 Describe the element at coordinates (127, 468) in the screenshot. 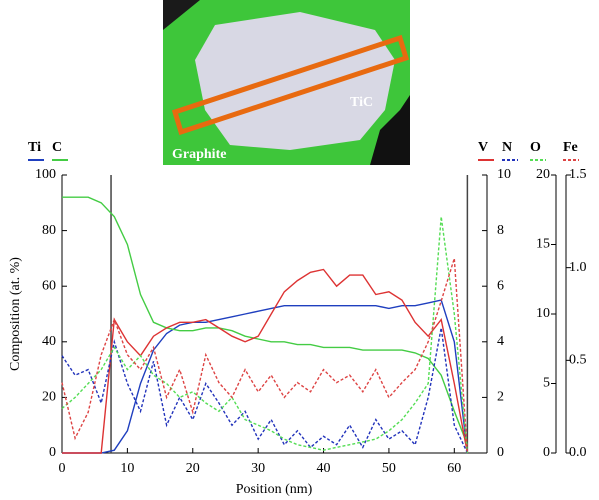

I see `x-tick-label: 10` at that location.